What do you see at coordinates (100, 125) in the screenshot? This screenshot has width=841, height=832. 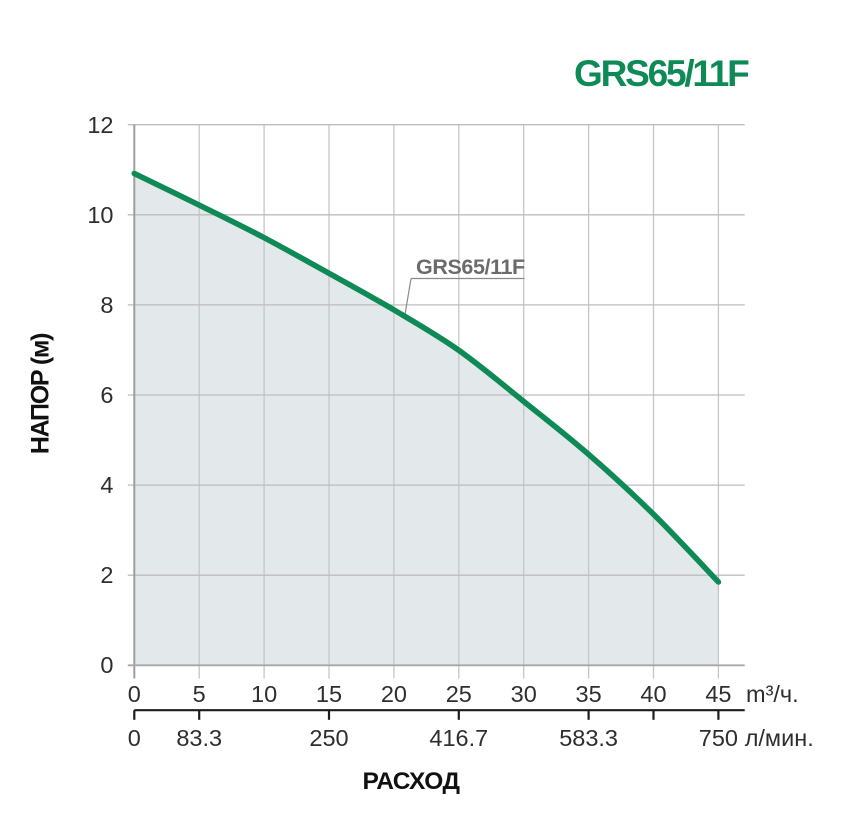 I see `svg-text: 12` at bounding box center [100, 125].